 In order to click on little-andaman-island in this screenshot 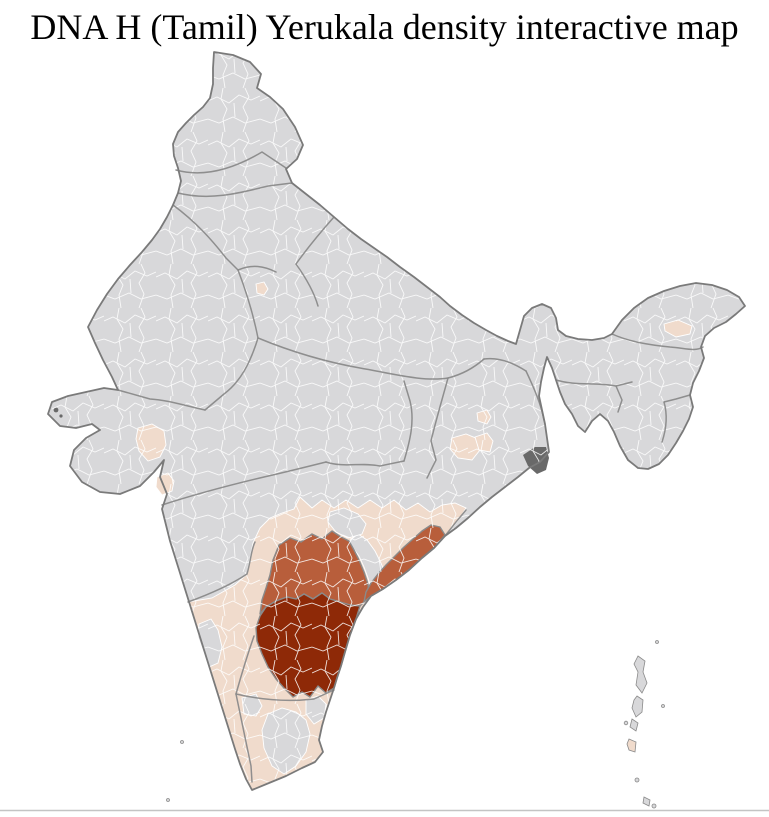, I will do `click(631, 745)`.